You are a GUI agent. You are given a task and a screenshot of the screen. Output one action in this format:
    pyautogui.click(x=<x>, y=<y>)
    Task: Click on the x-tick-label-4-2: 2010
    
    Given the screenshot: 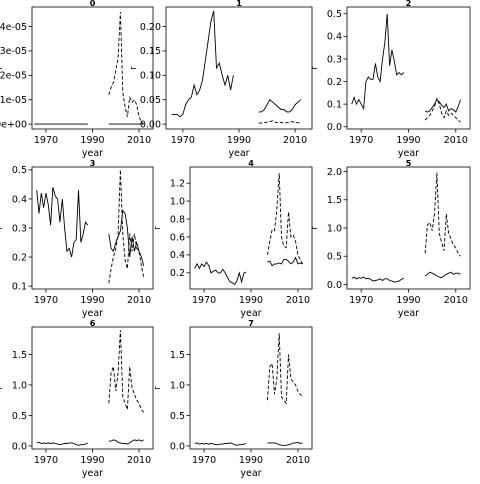 What is the action you would take?
    pyautogui.click(x=298, y=300)
    